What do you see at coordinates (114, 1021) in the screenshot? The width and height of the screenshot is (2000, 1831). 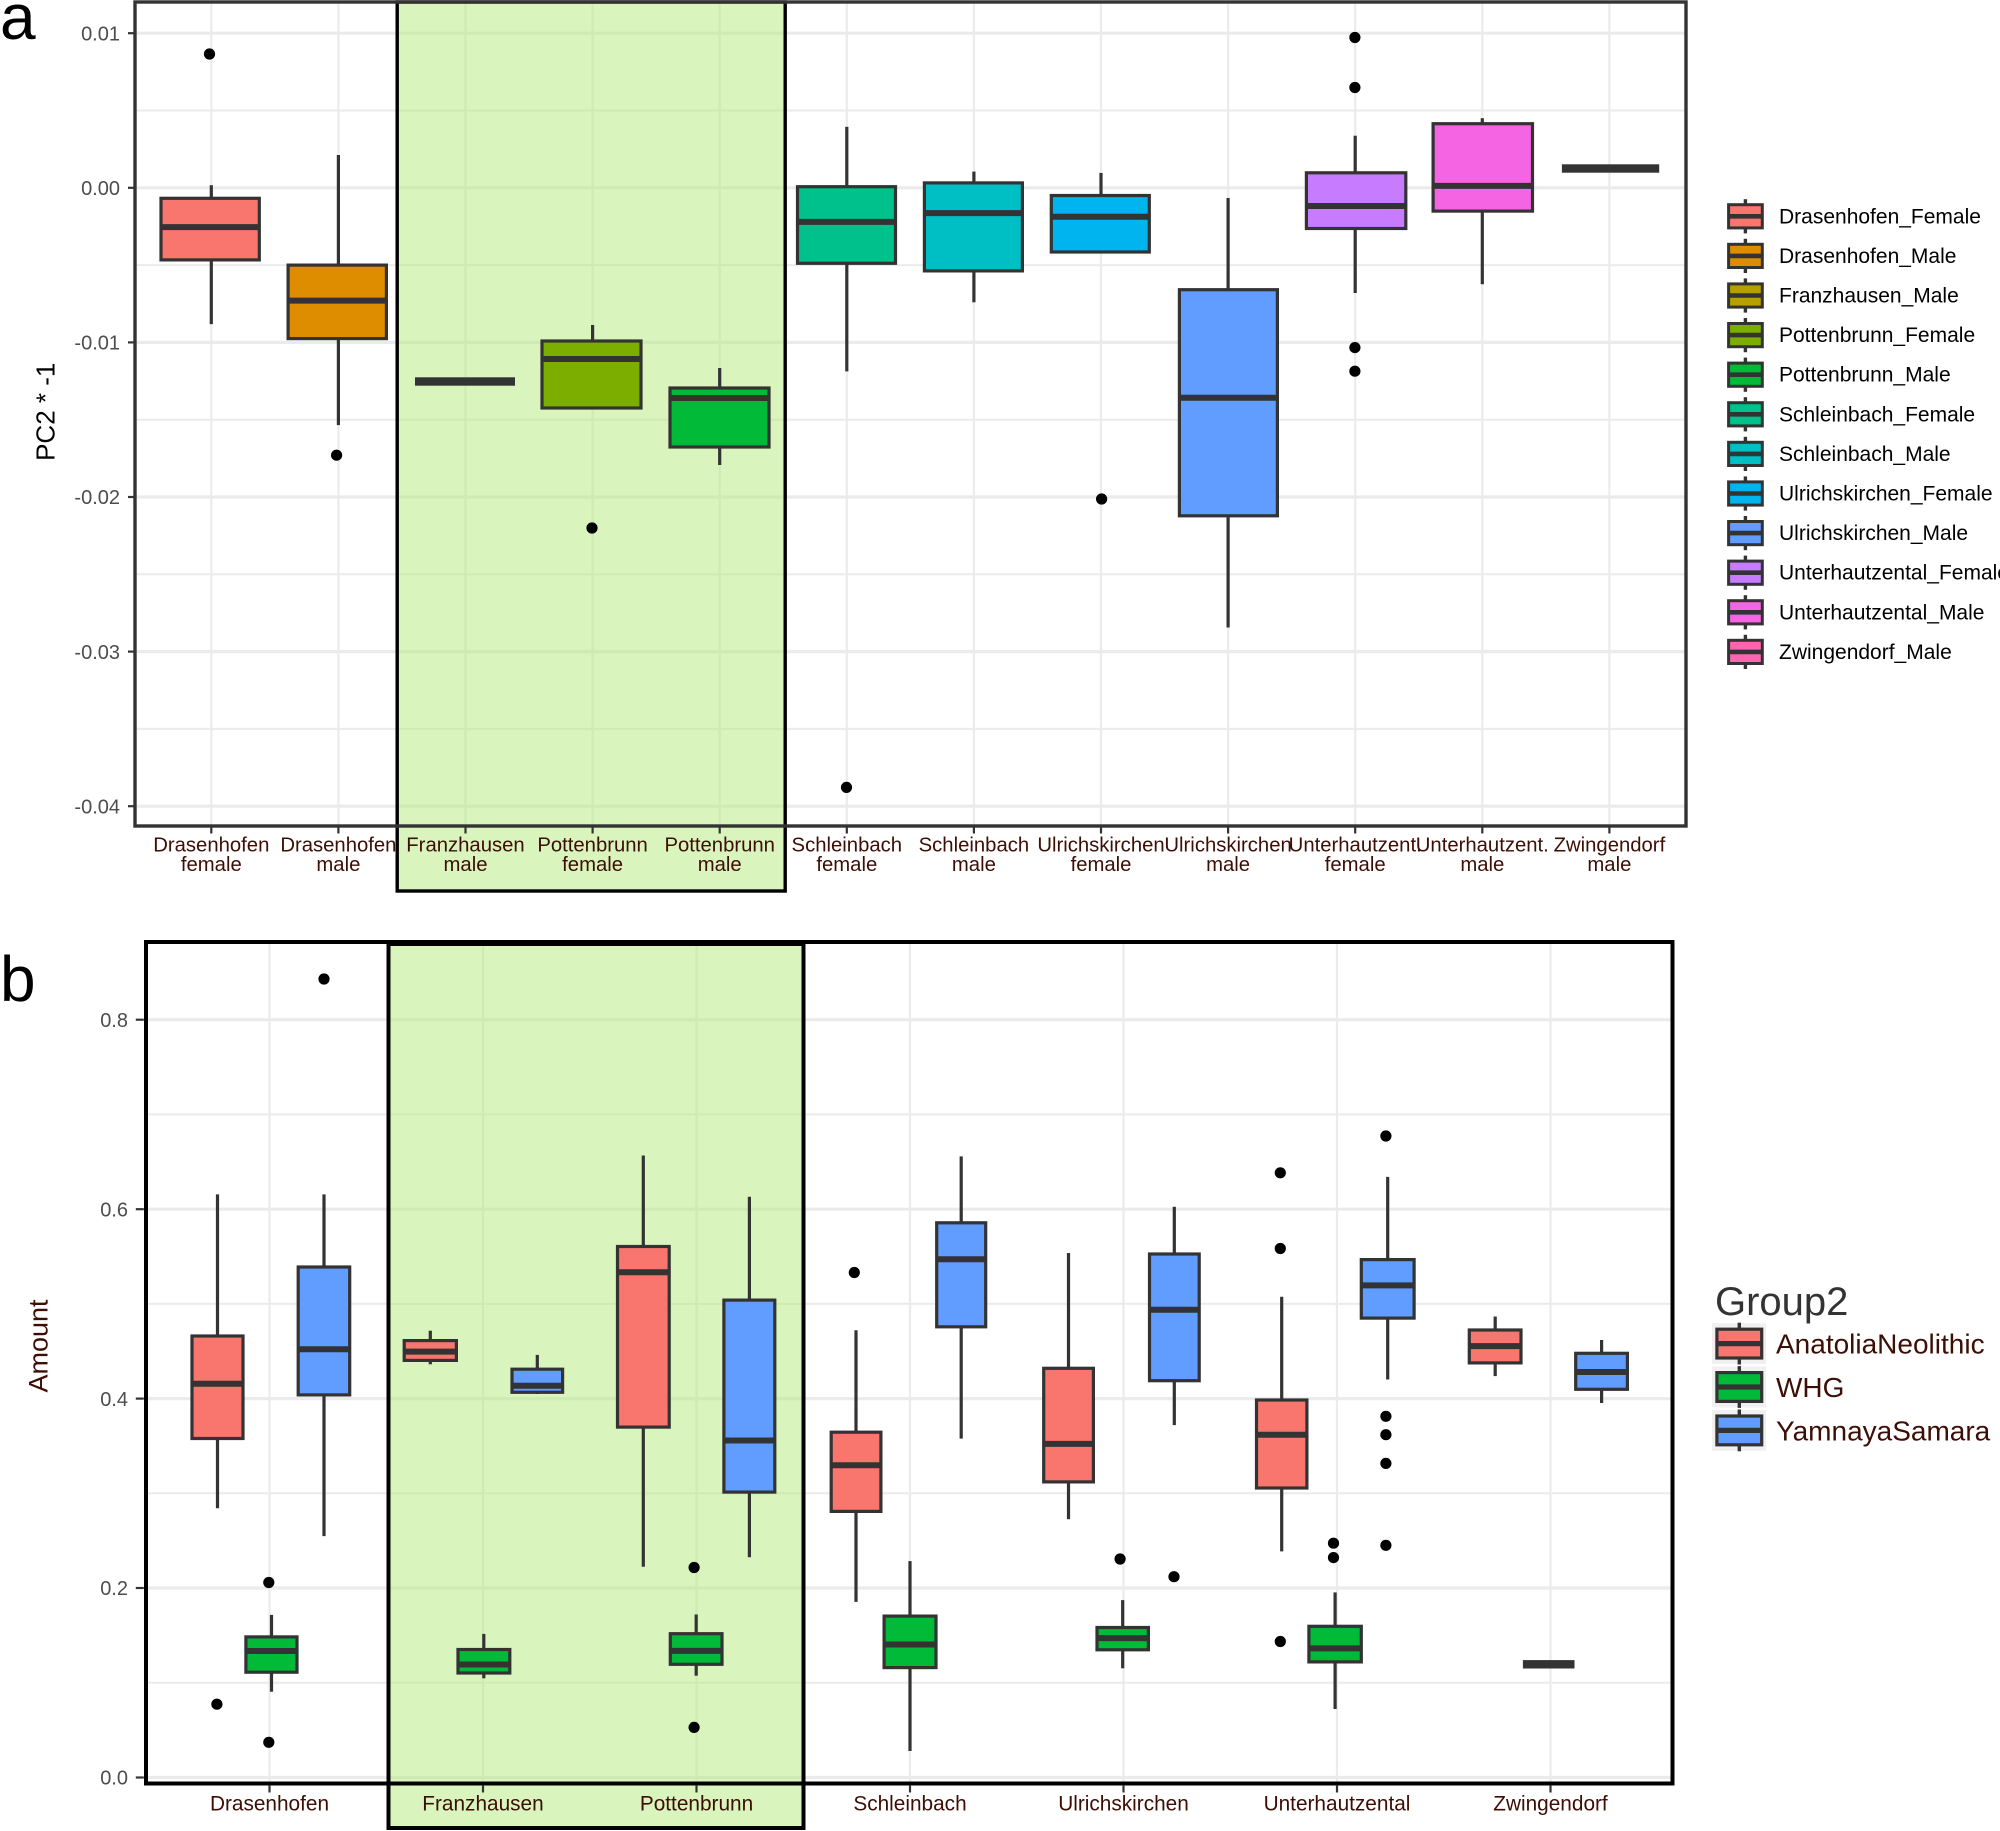 I see `svg-text: 0.8` at bounding box center [114, 1021].